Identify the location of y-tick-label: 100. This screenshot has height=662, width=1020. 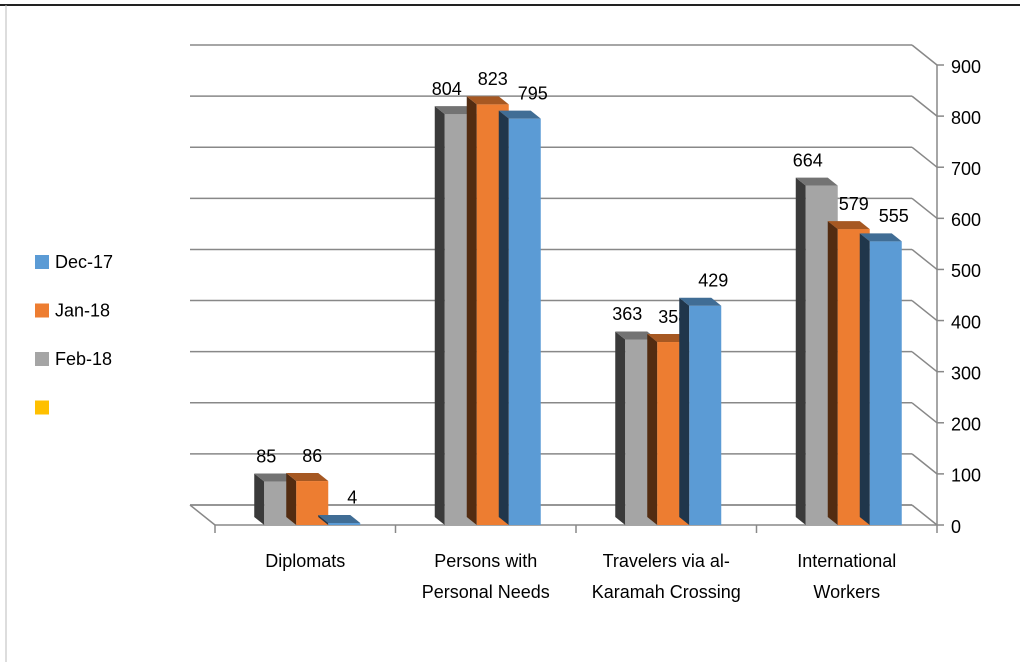
(966, 476).